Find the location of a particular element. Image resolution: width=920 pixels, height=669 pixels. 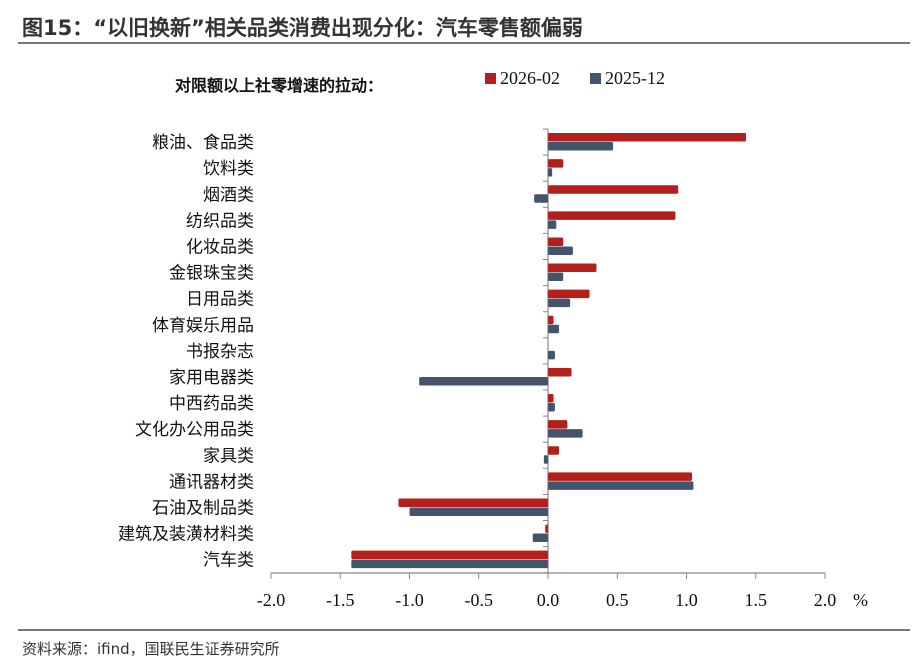

value-tick-label: 1.0 is located at coordinates (686, 600).